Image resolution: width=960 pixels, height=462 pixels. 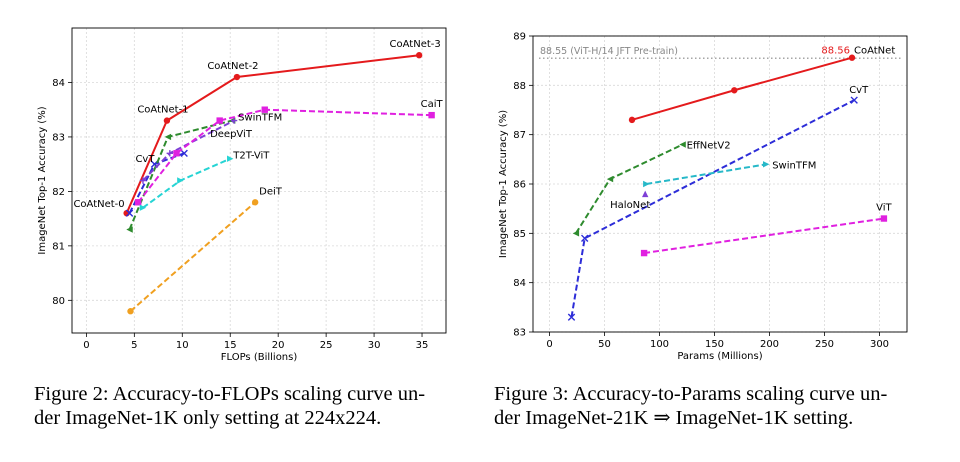 I want to click on chart-2-series-vit-line, so click(x=764, y=236).